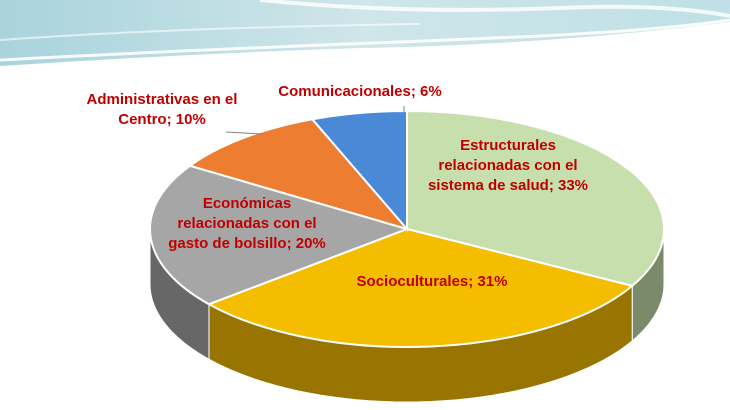  Describe the element at coordinates (359, 170) in the screenshot. I see `pie-slice-comunicacionales` at that location.